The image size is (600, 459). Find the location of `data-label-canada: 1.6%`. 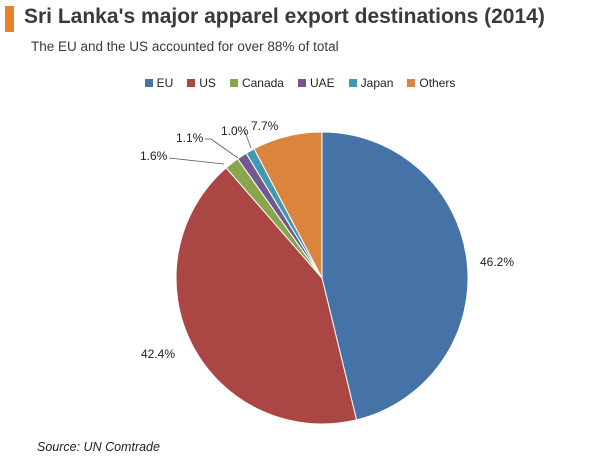

data-label-canada: 1.6% is located at coordinates (154, 156).